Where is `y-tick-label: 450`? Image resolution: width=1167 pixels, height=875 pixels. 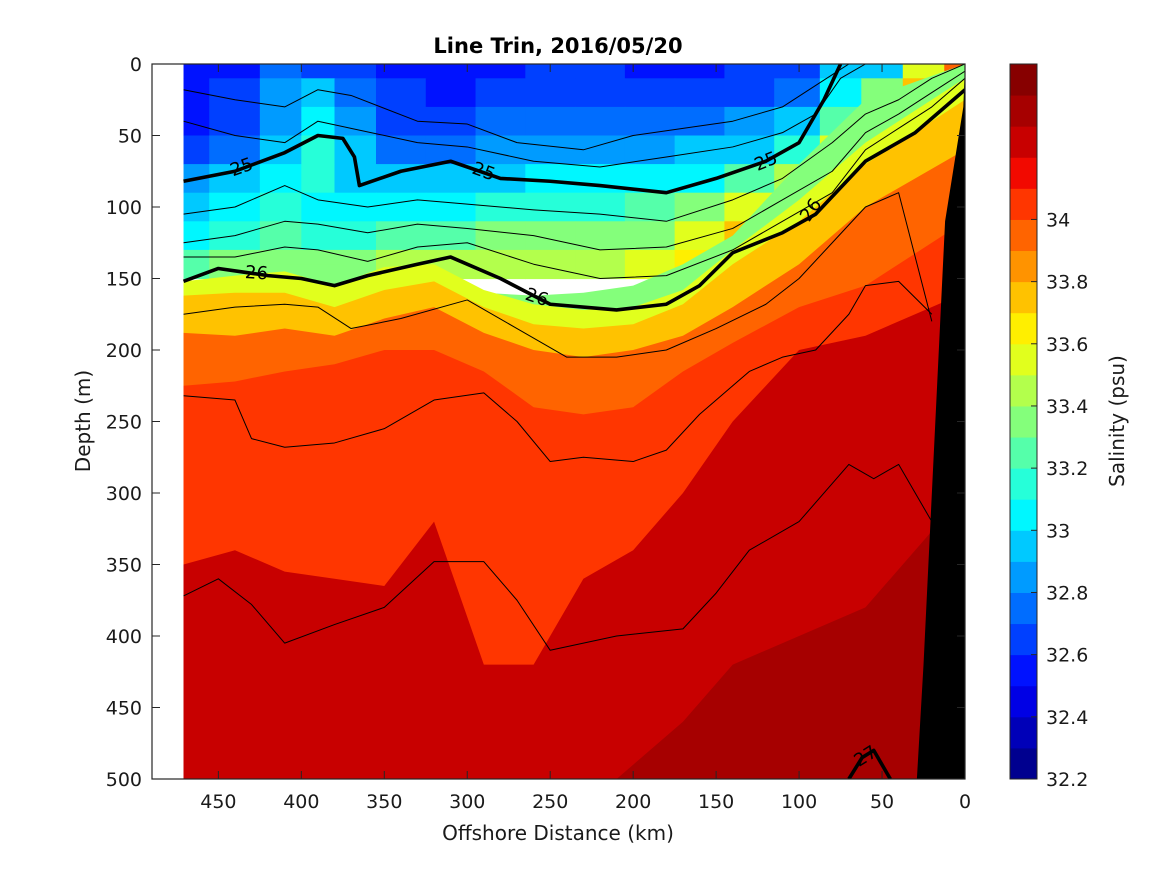
y-tick-label: 450 is located at coordinates (124, 709).